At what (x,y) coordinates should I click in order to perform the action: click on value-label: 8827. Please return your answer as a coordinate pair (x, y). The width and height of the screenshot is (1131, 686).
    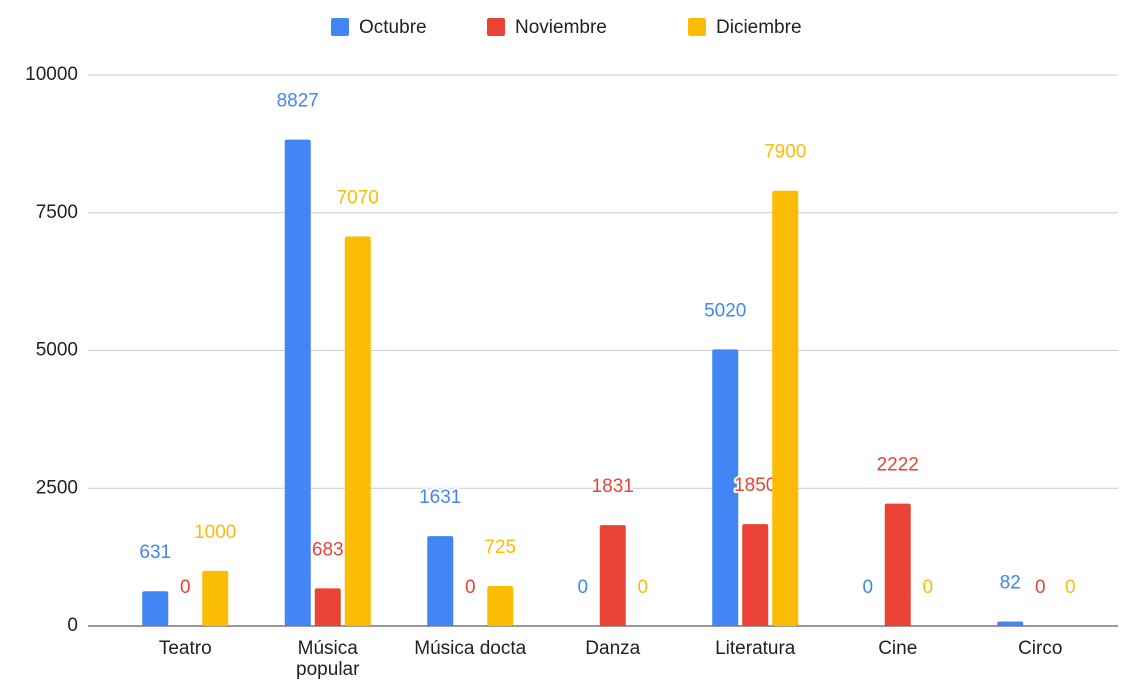
    Looking at the image, I should click on (298, 101).